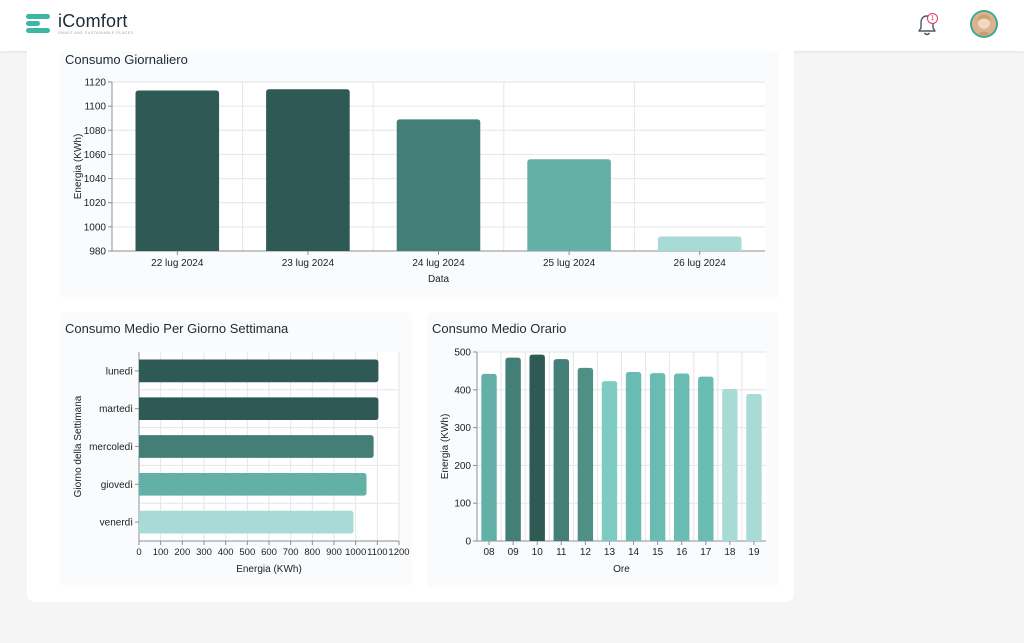  Describe the element at coordinates (39, 24) in the screenshot. I see `logo-icon` at that location.